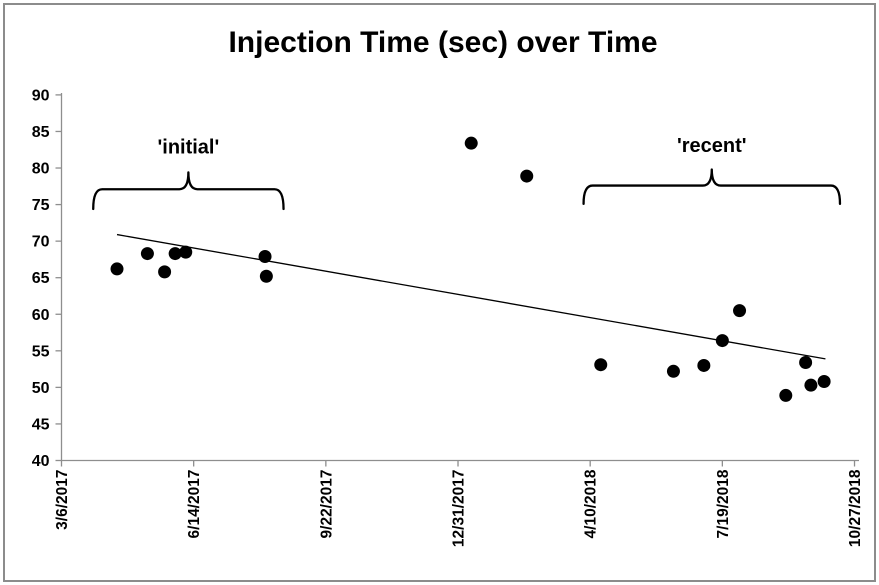  What do you see at coordinates (712, 146) in the screenshot?
I see `recent-bracket-label: 'recent'` at bounding box center [712, 146].